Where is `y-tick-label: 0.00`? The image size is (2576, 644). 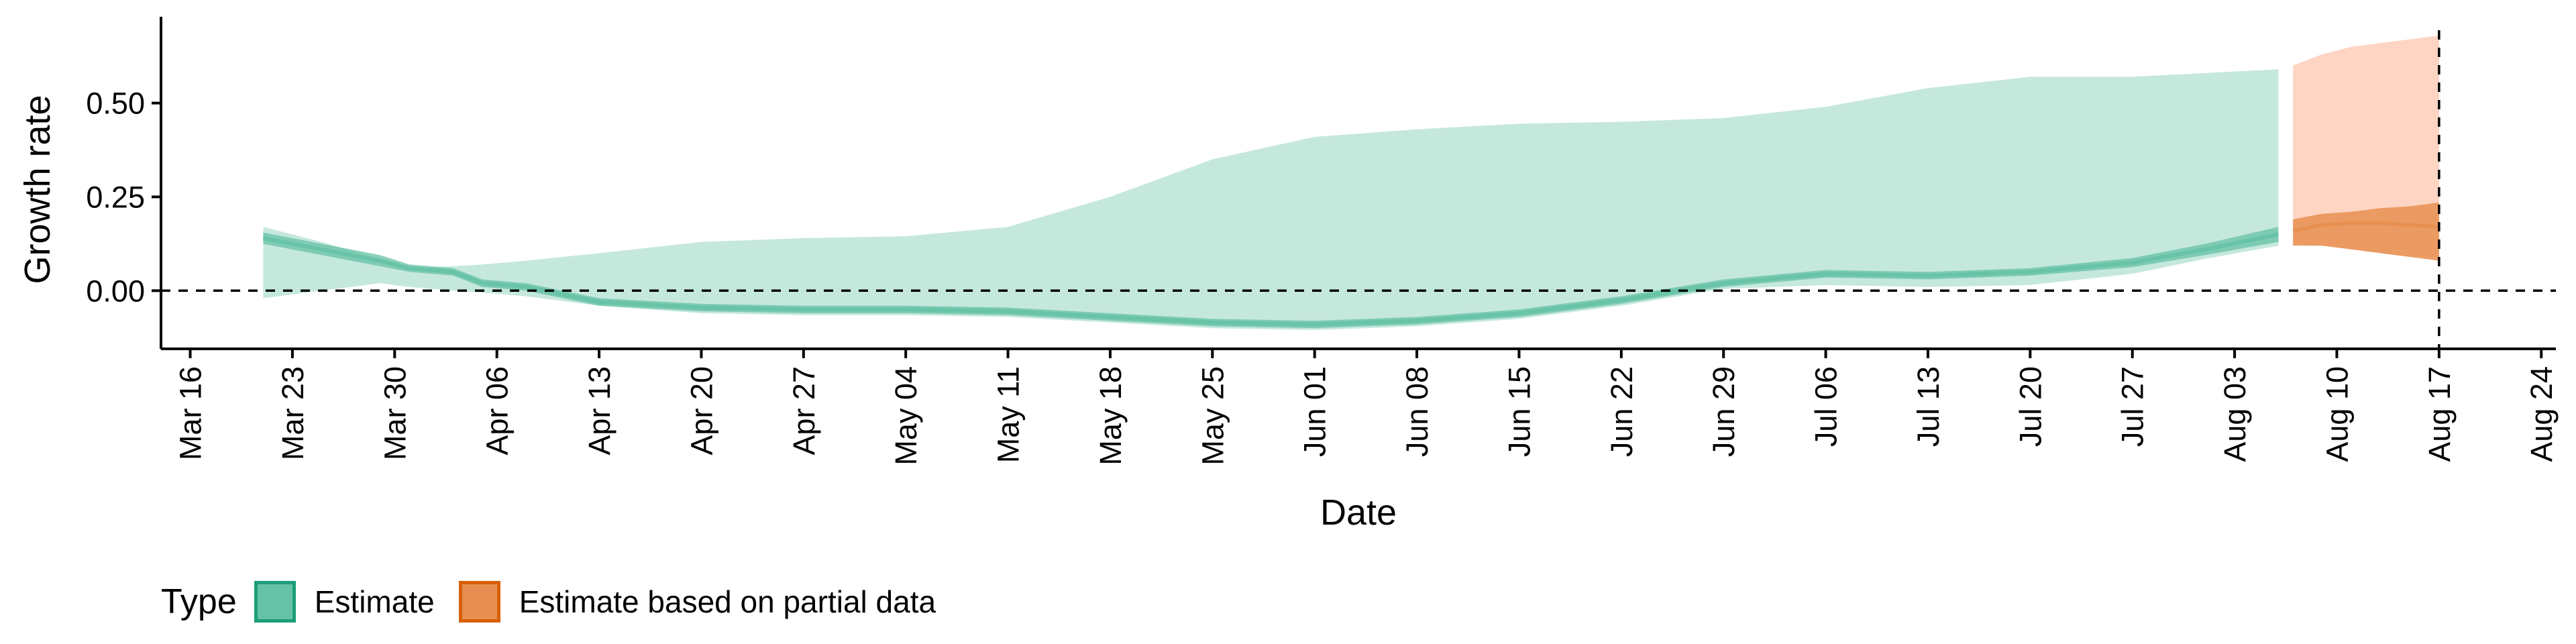
y-tick-label: 0.00 is located at coordinates (115, 291).